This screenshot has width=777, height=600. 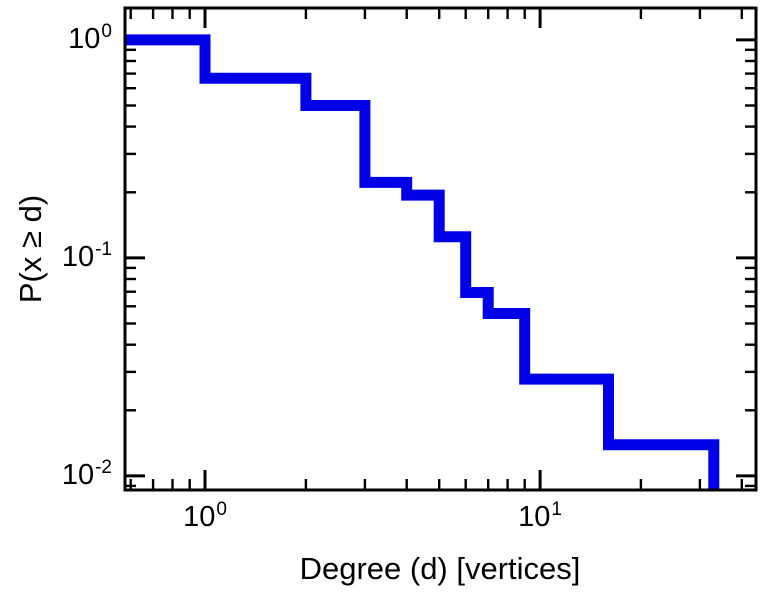 I want to click on y-axis-label: P(x ≥ d), so click(x=30, y=249).